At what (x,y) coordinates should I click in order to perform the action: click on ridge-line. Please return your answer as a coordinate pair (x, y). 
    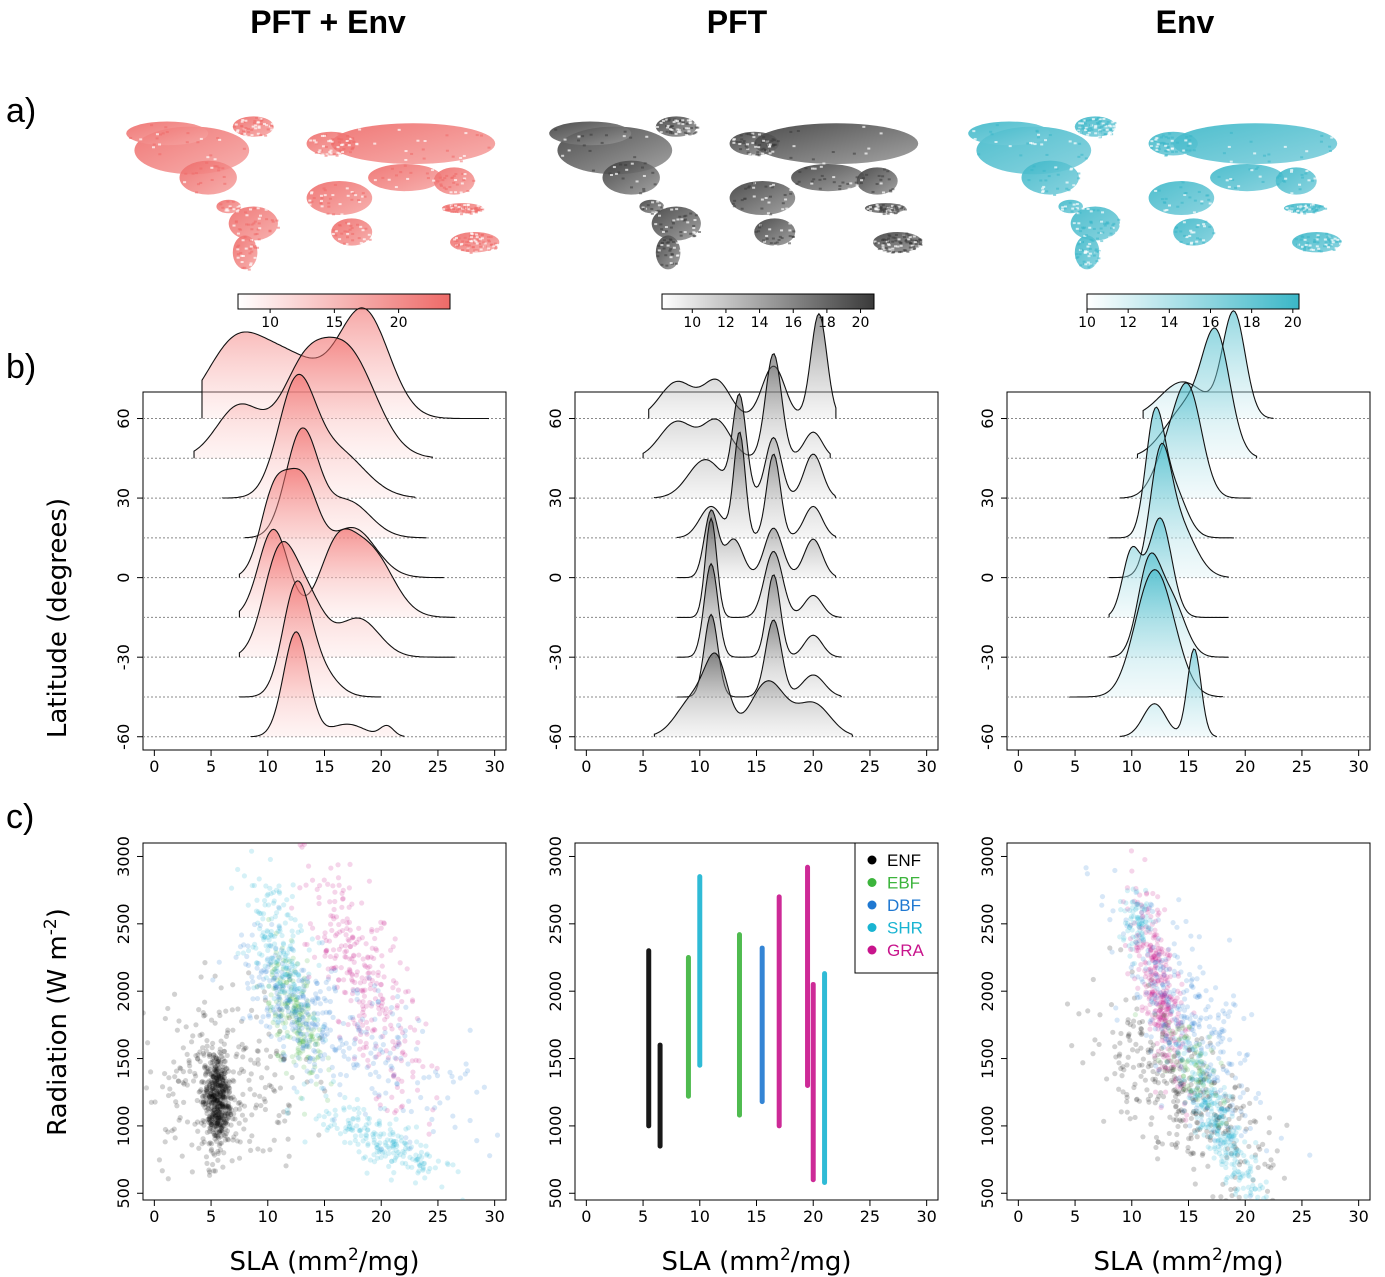
    Looking at the image, I should click on (345, 363).